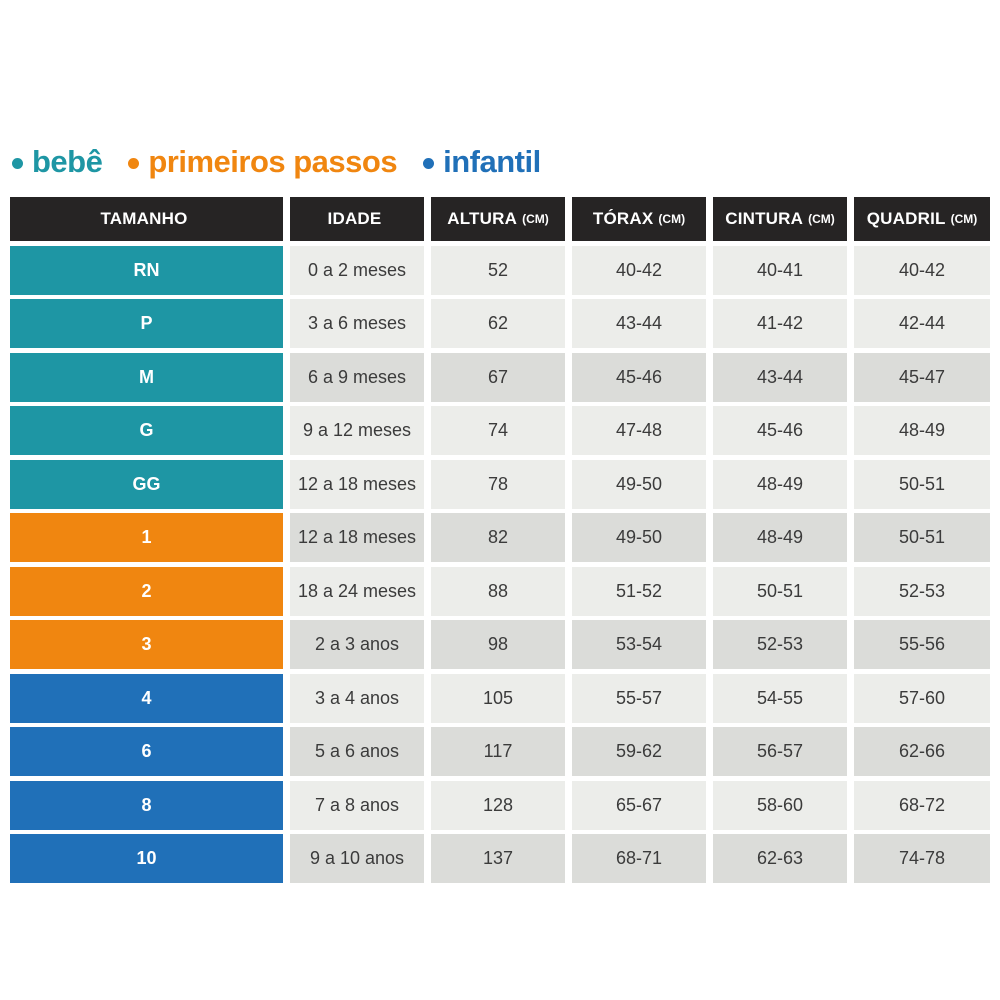 This screenshot has width=1000, height=1000. I want to click on torax-cell: 59-62, so click(639, 751).